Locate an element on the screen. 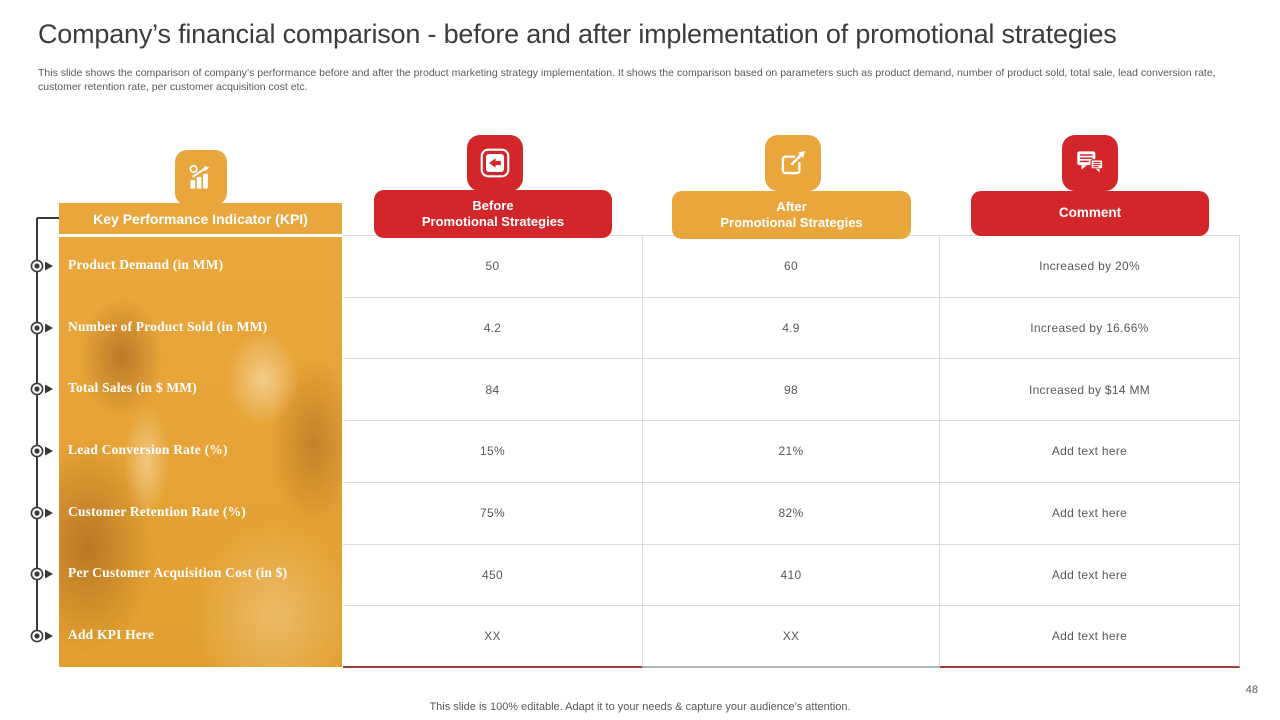 This screenshot has height=720, width=1280. comment-bubbles-glyph is located at coordinates (1090, 162).